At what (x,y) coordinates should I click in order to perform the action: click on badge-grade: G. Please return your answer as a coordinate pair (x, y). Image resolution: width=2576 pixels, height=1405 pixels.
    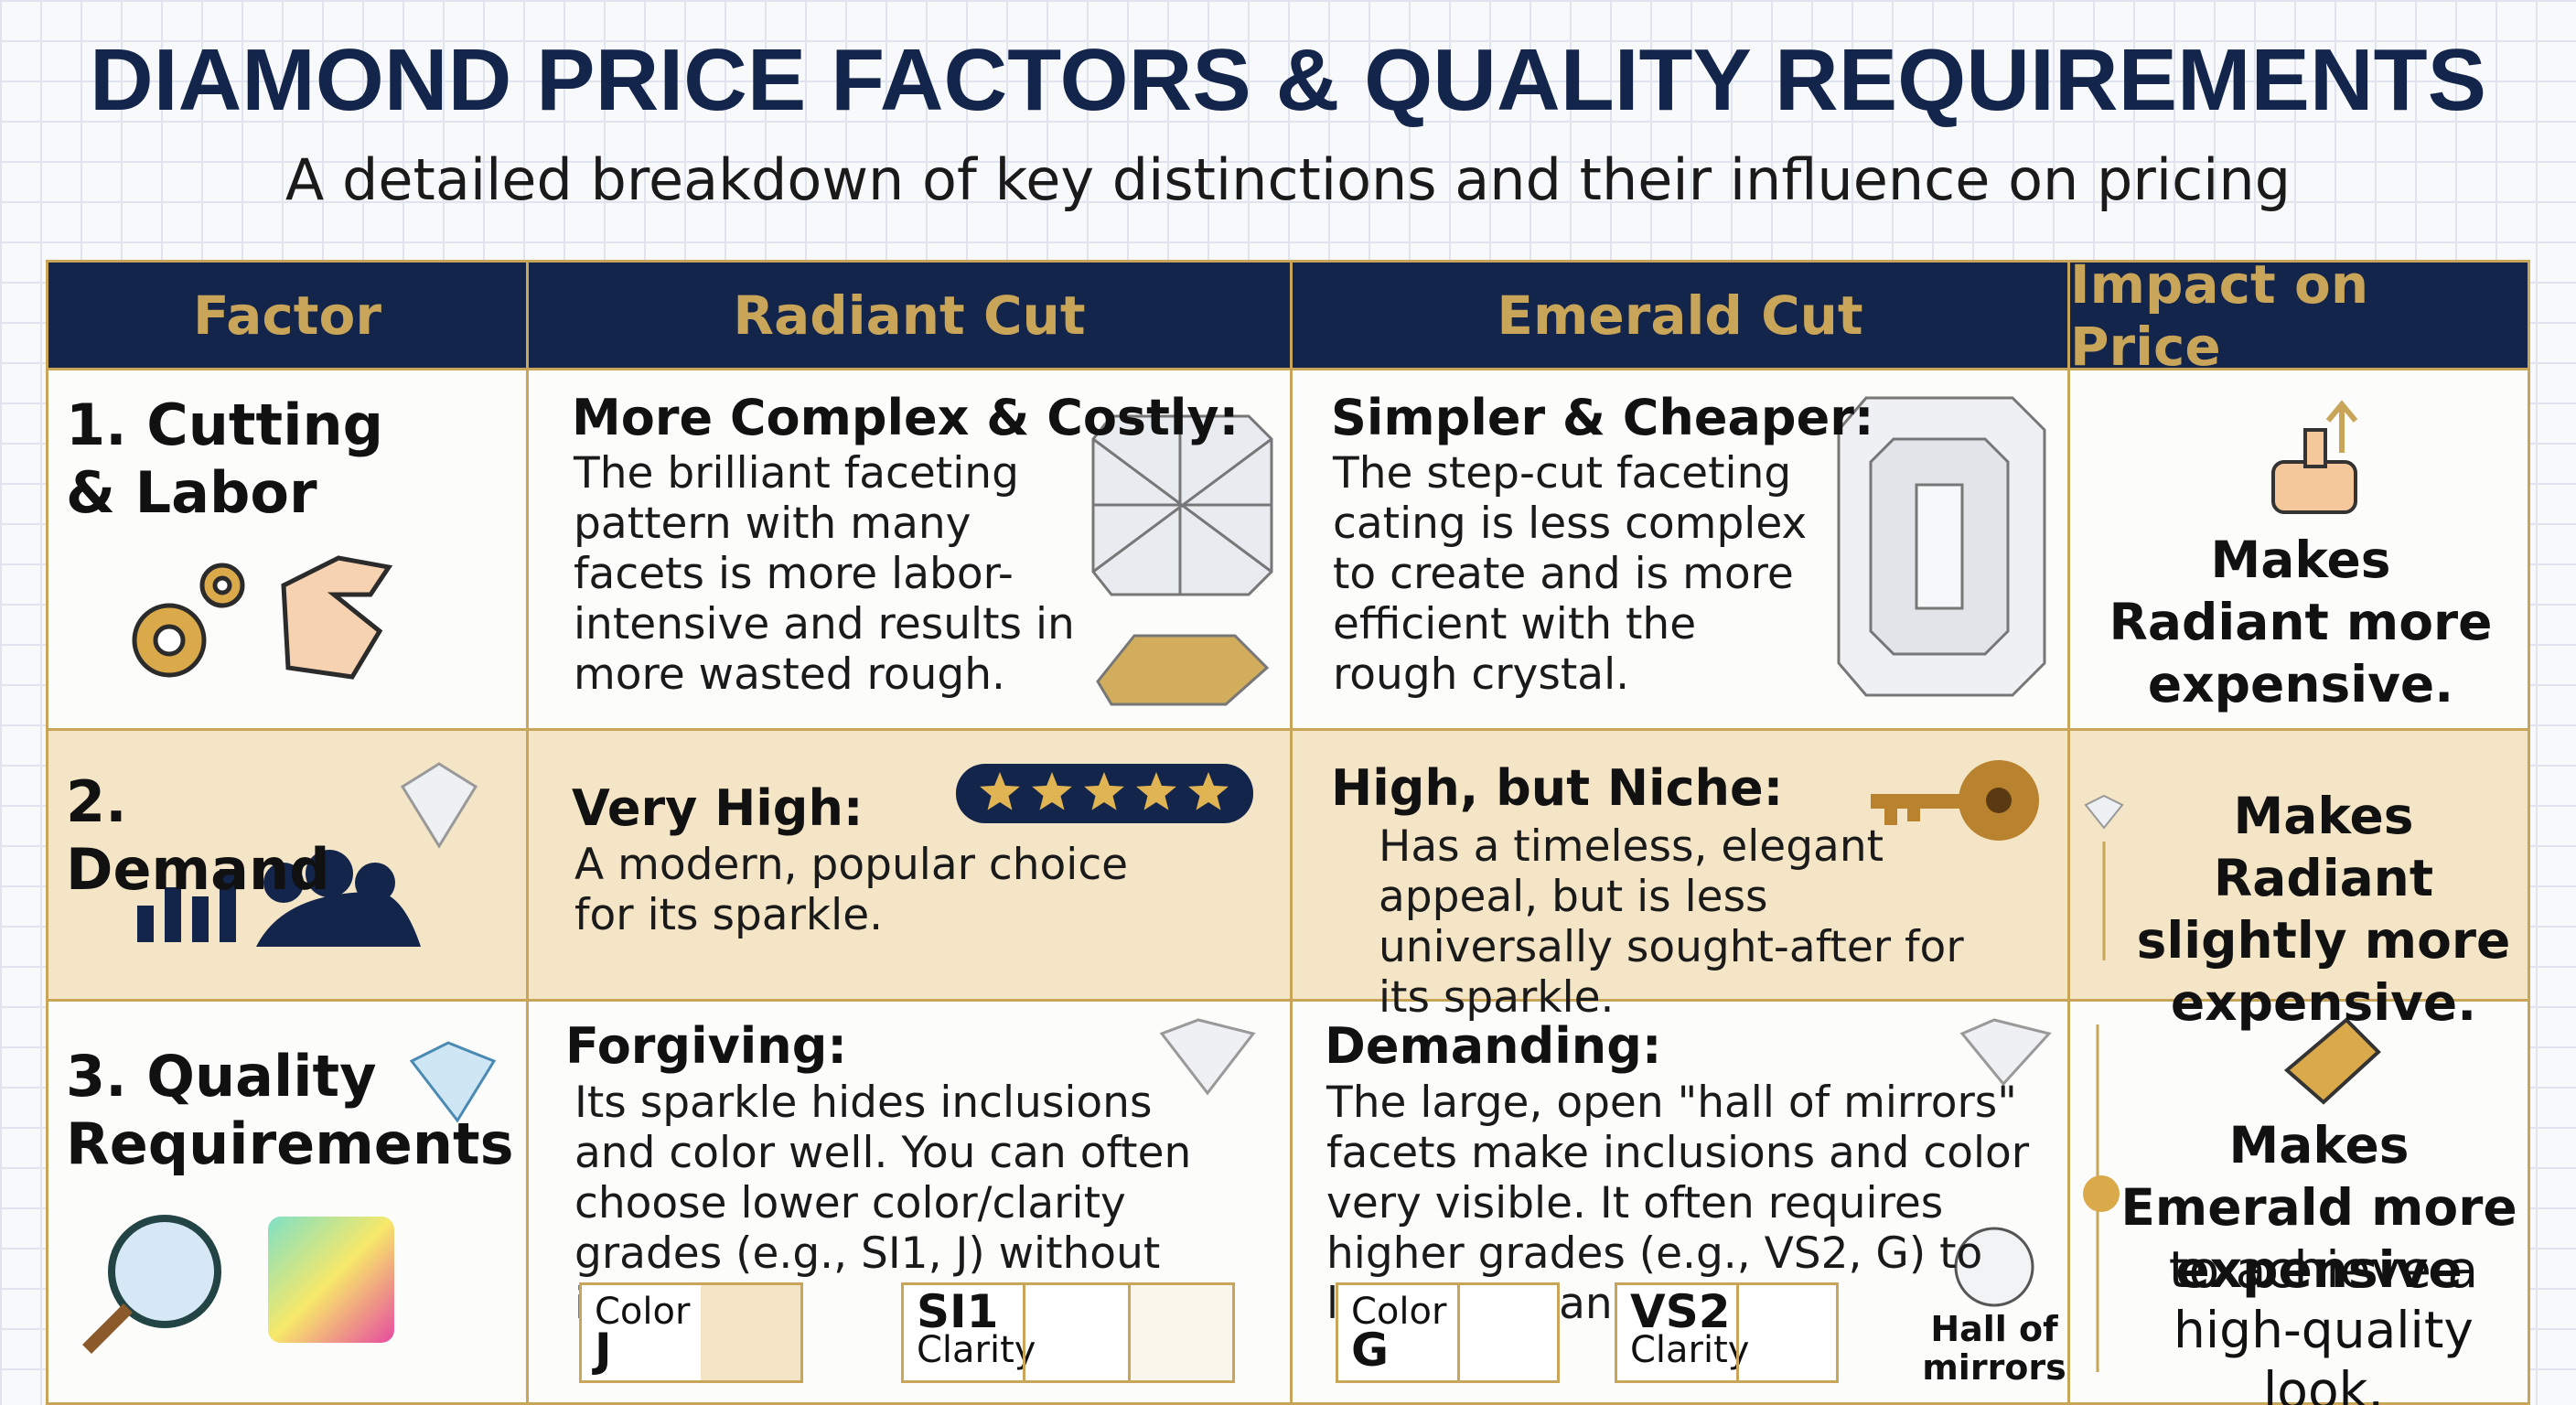
    Looking at the image, I should click on (1371, 1350).